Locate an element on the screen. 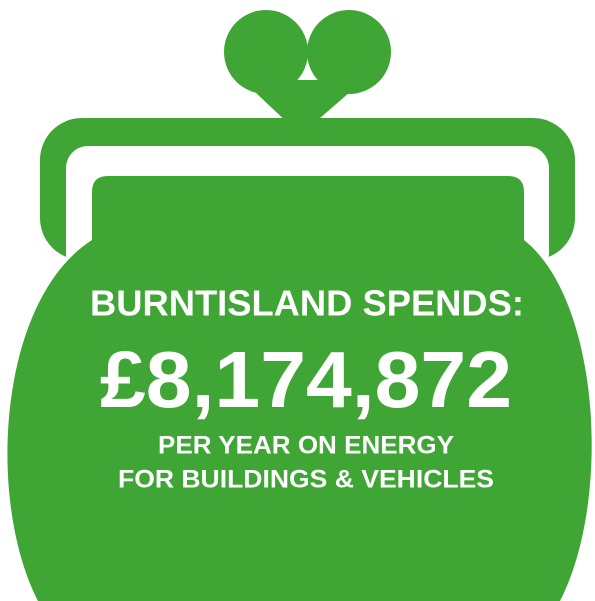  amount: £8,174,872 is located at coordinates (306, 379).